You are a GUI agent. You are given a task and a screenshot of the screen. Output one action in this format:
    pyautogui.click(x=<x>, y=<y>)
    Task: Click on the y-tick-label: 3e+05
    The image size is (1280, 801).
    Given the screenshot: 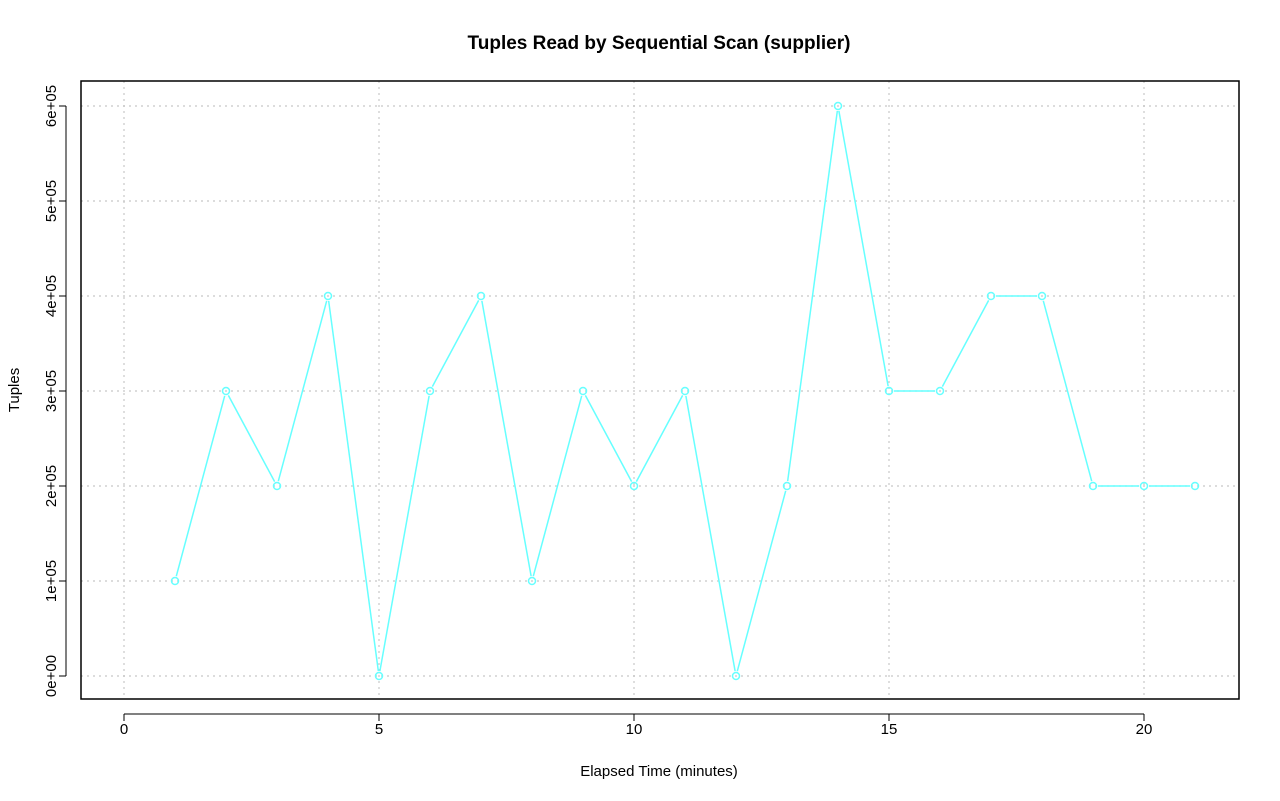 What is the action you would take?
    pyautogui.click(x=51, y=391)
    